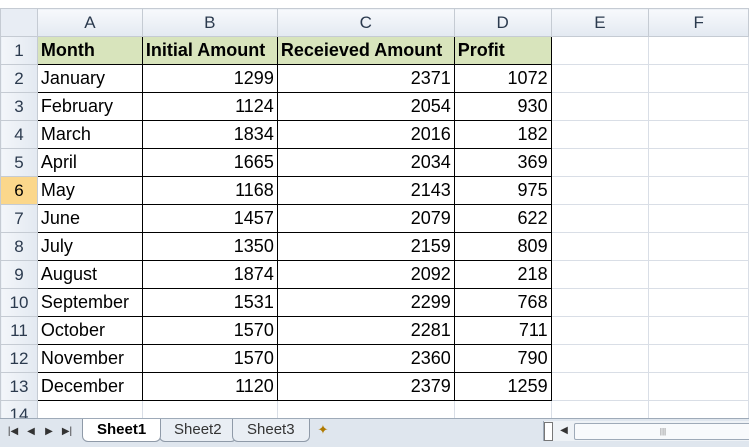 Image resolution: width=749 pixels, height=447 pixels. I want to click on month-cell: February, so click(89, 106).